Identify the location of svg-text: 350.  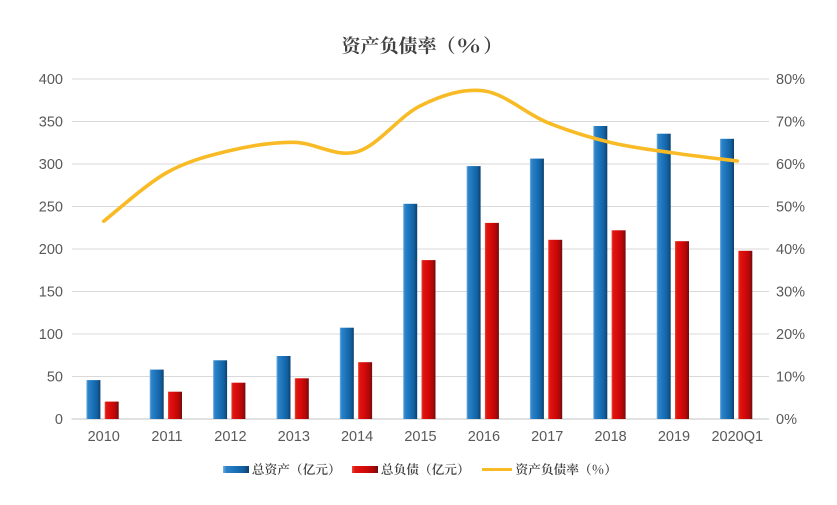
(51, 123).